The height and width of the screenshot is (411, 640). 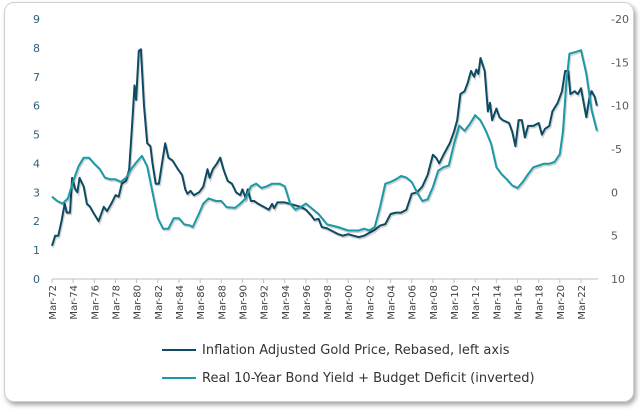 What do you see at coordinates (74, 302) in the screenshot?
I see `x-axis-tick-label: Mar-74` at bounding box center [74, 302].